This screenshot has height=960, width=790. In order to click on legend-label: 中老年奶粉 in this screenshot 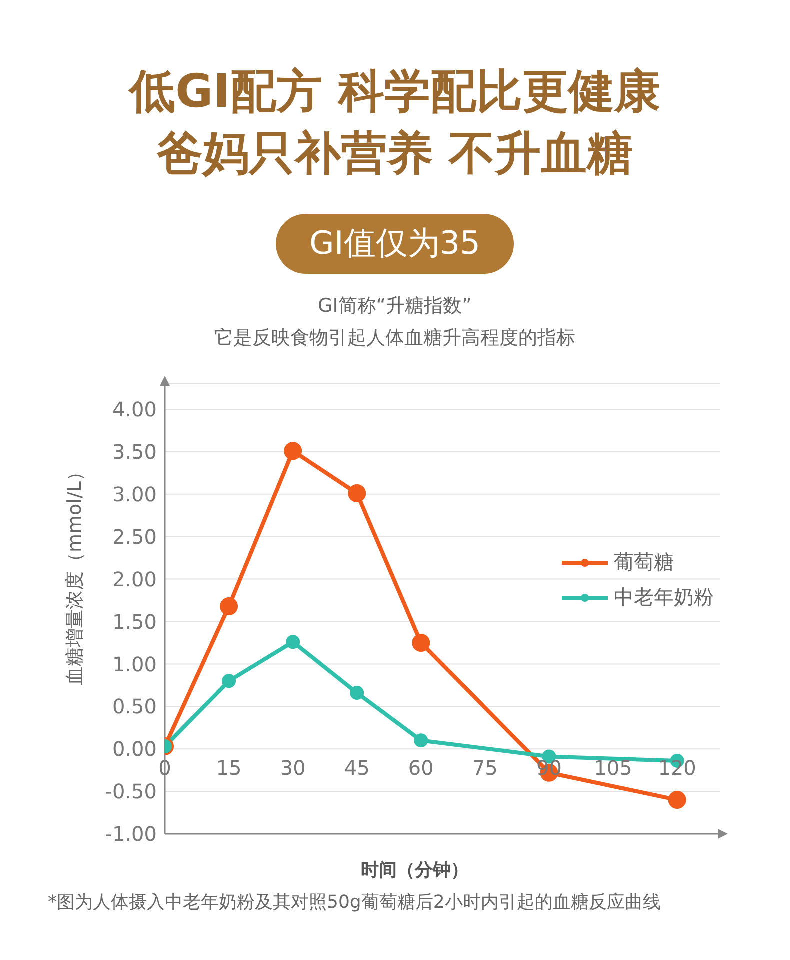, I will do `click(664, 597)`.